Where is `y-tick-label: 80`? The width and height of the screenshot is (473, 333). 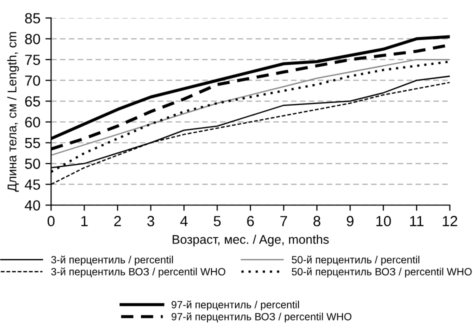 y-tick-label: 80 is located at coordinates (32, 39).